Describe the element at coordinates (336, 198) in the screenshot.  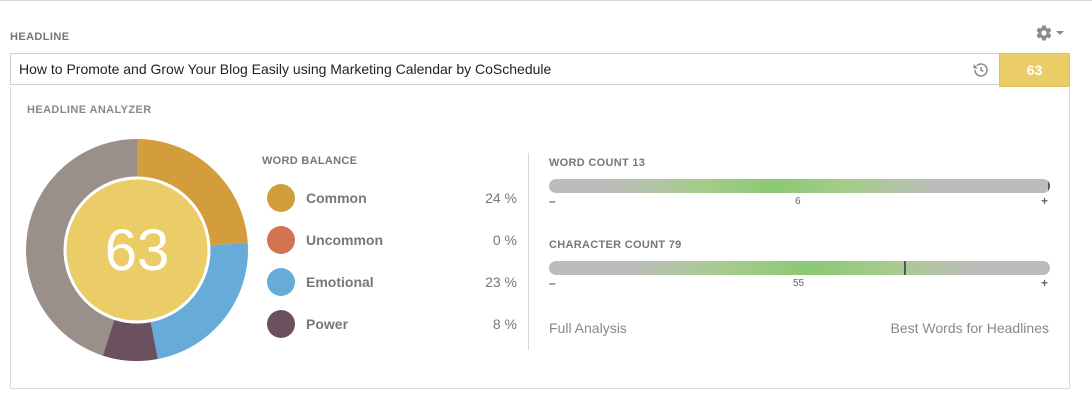
I see `common-label: Common` at that location.